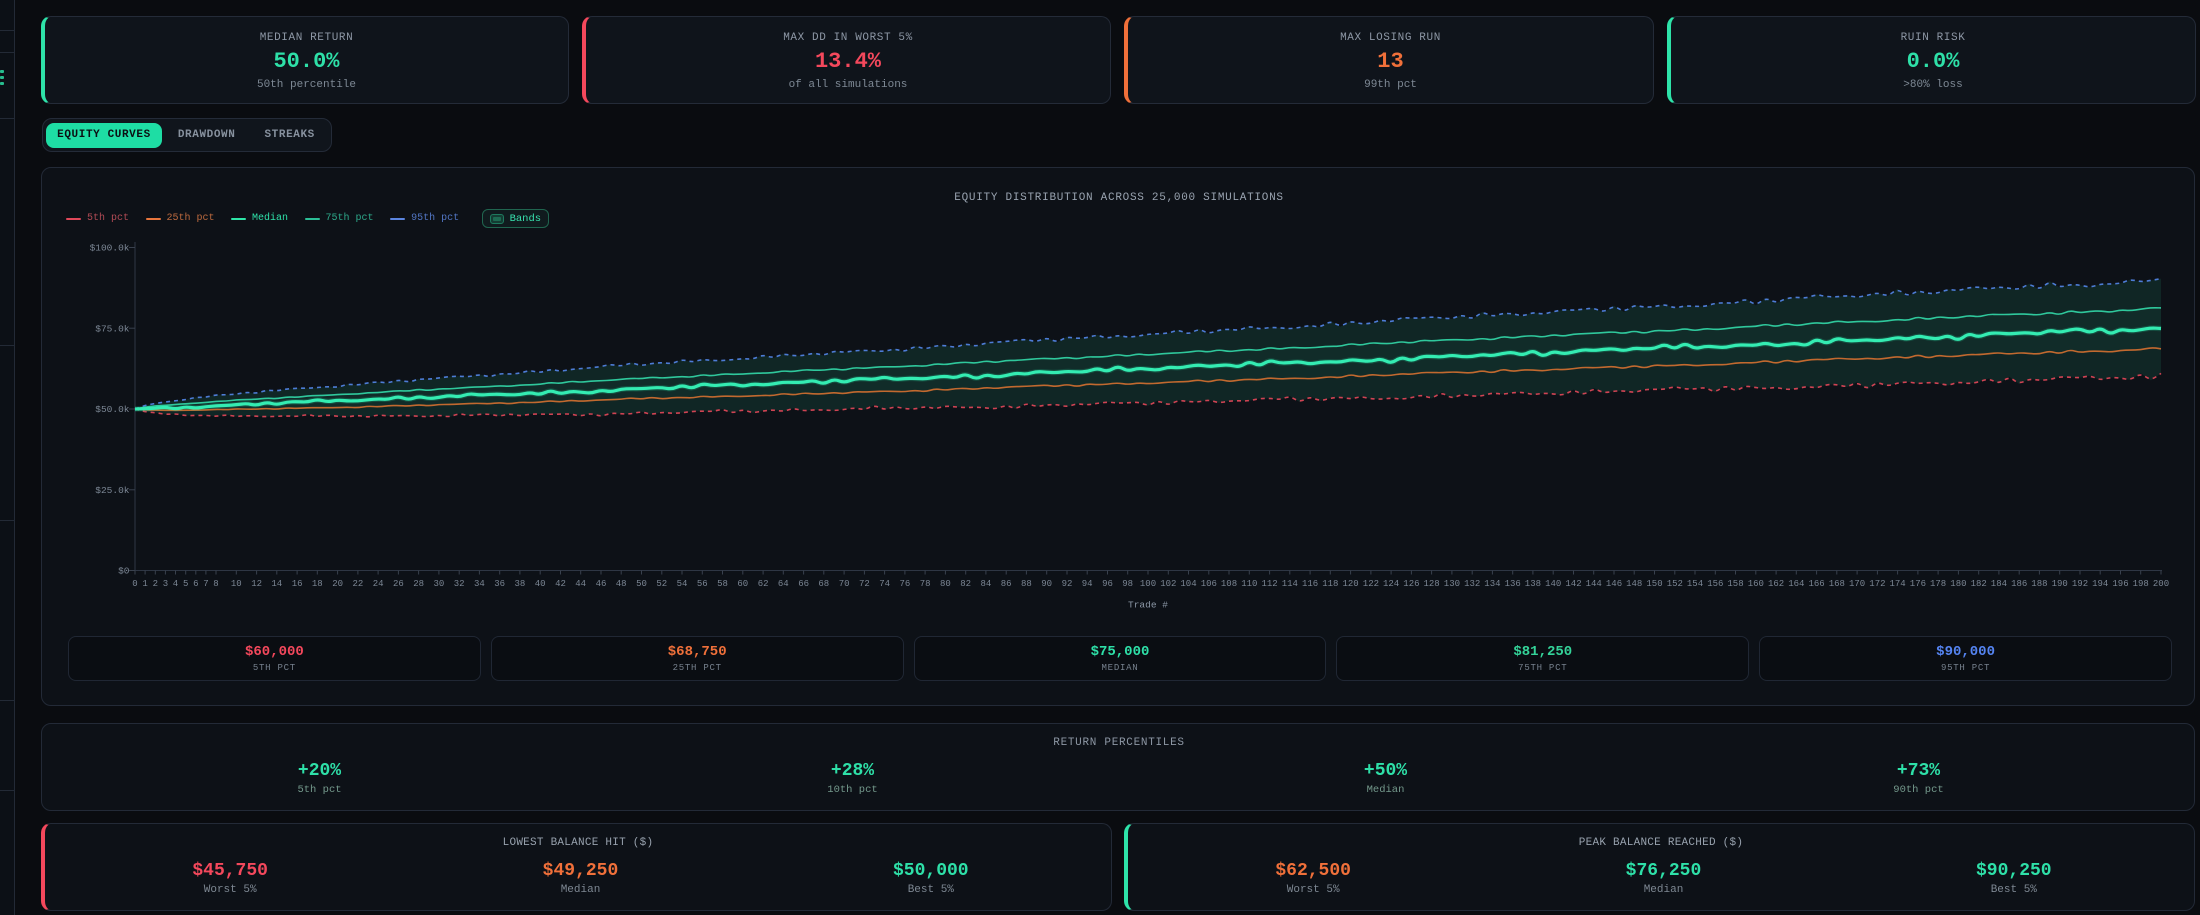 The height and width of the screenshot is (915, 2200). Describe the element at coordinates (1492, 584) in the screenshot. I see `svg-text: 134` at that location.